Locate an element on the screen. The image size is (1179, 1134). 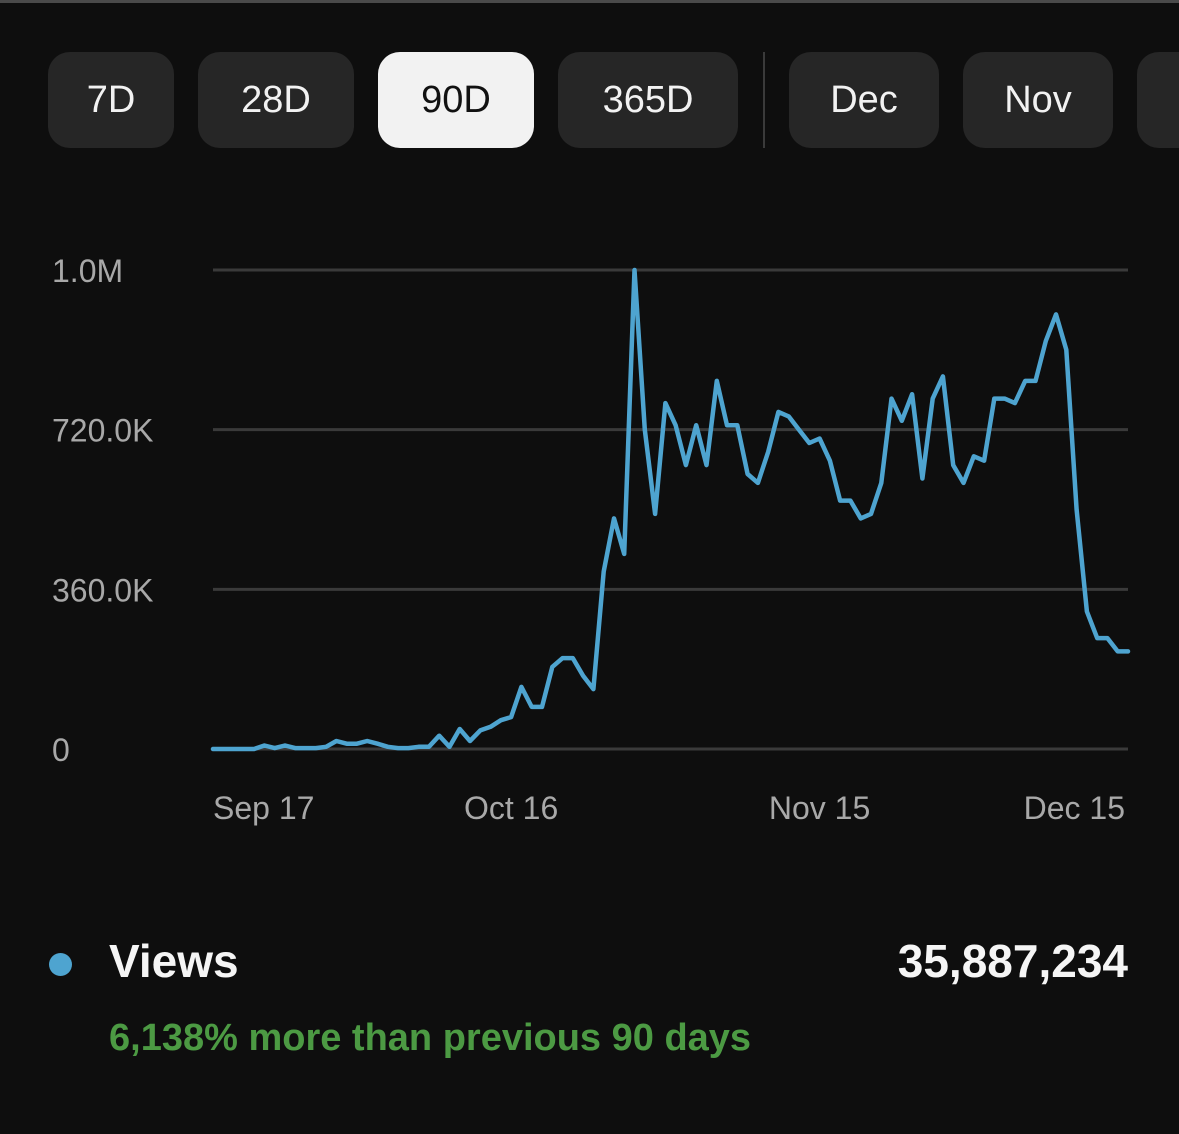
y-tick-label: 1.0M is located at coordinates (87, 271).